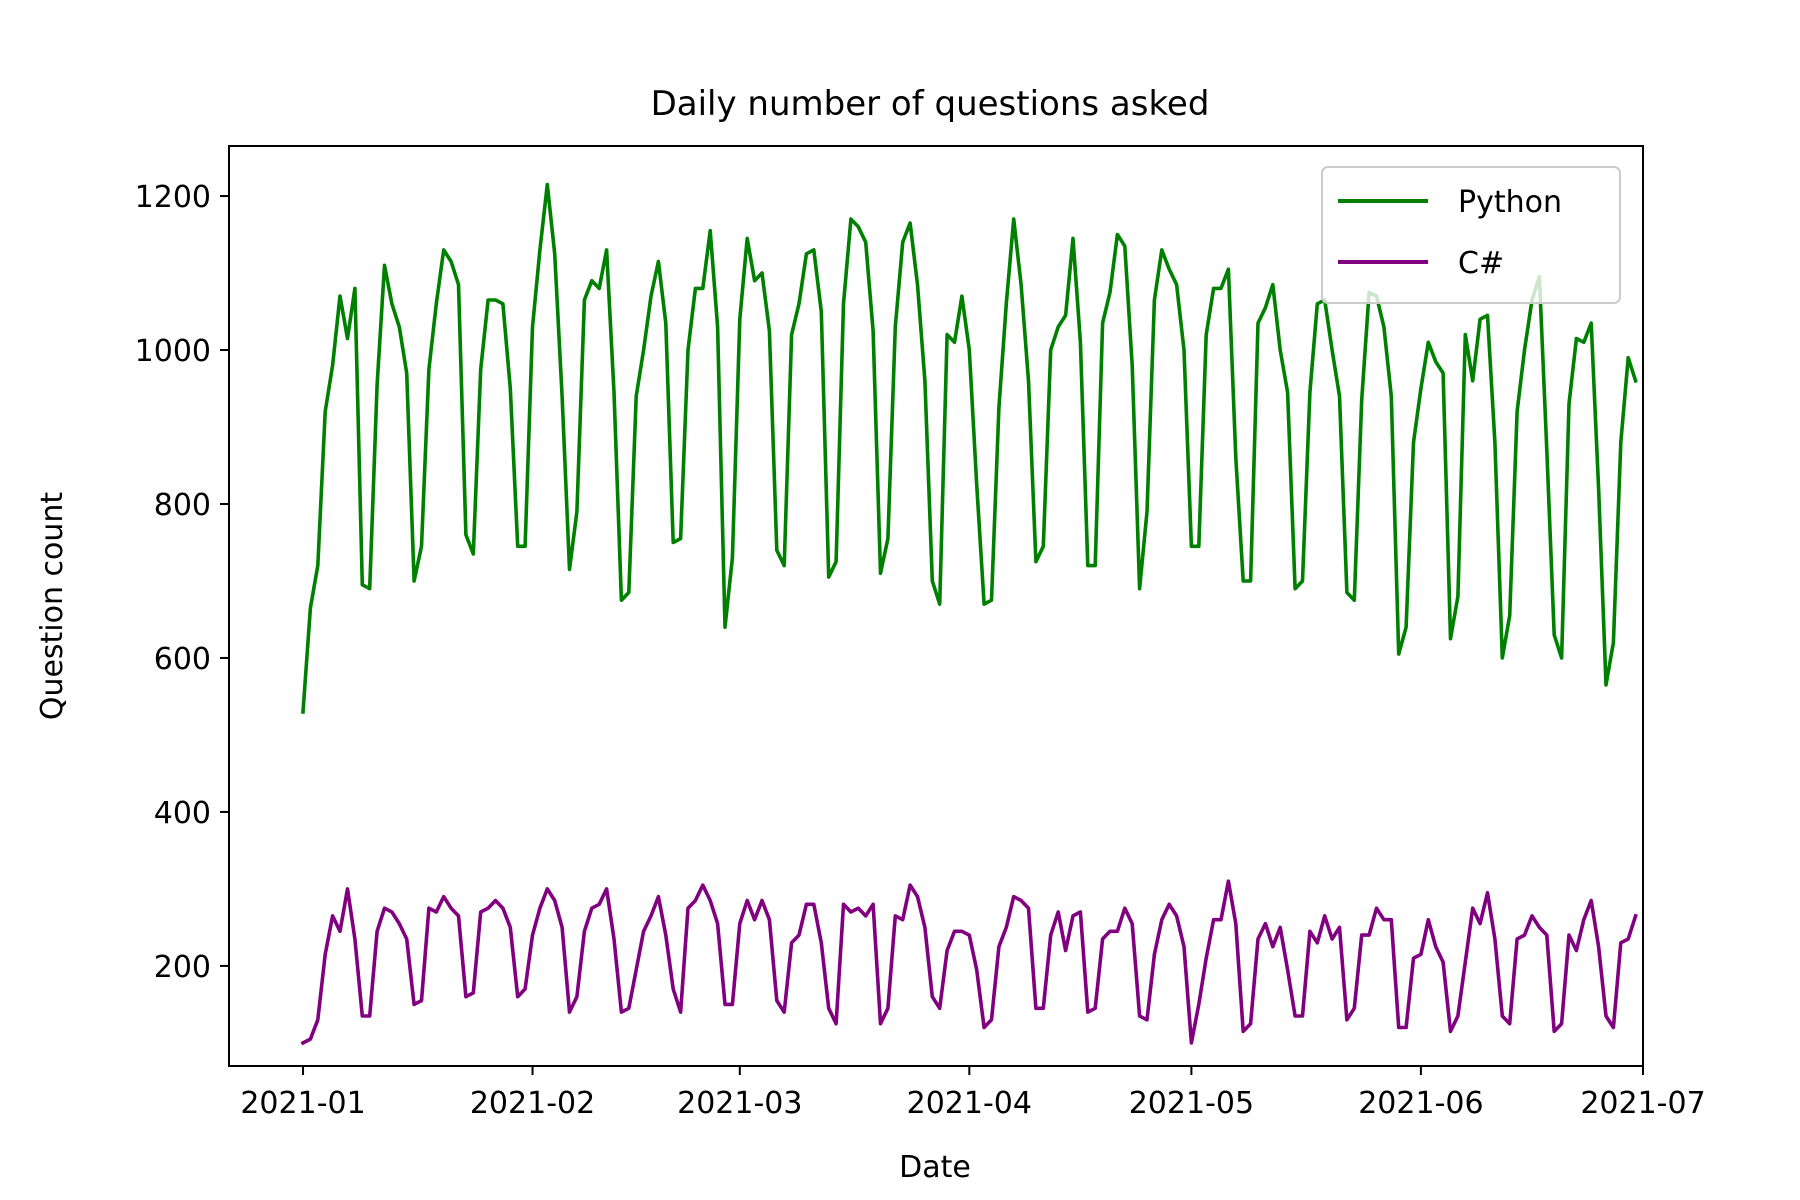  What do you see at coordinates (182, 582) in the screenshot?
I see `y-axis: 200 400 600 800 1000 1200` at bounding box center [182, 582].